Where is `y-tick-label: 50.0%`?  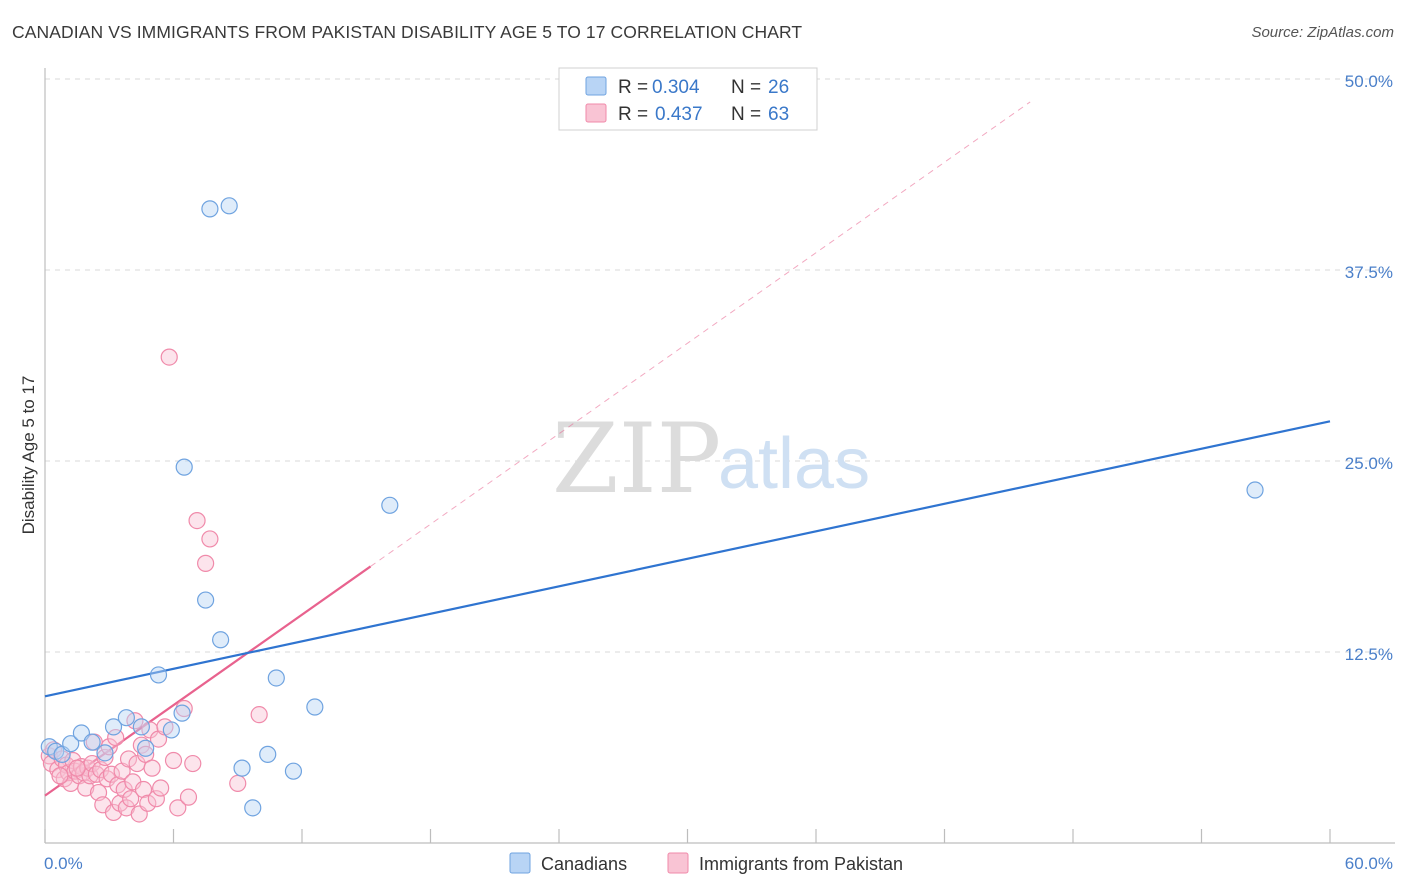
y-tick-label: 50.0% is located at coordinates (1369, 81).